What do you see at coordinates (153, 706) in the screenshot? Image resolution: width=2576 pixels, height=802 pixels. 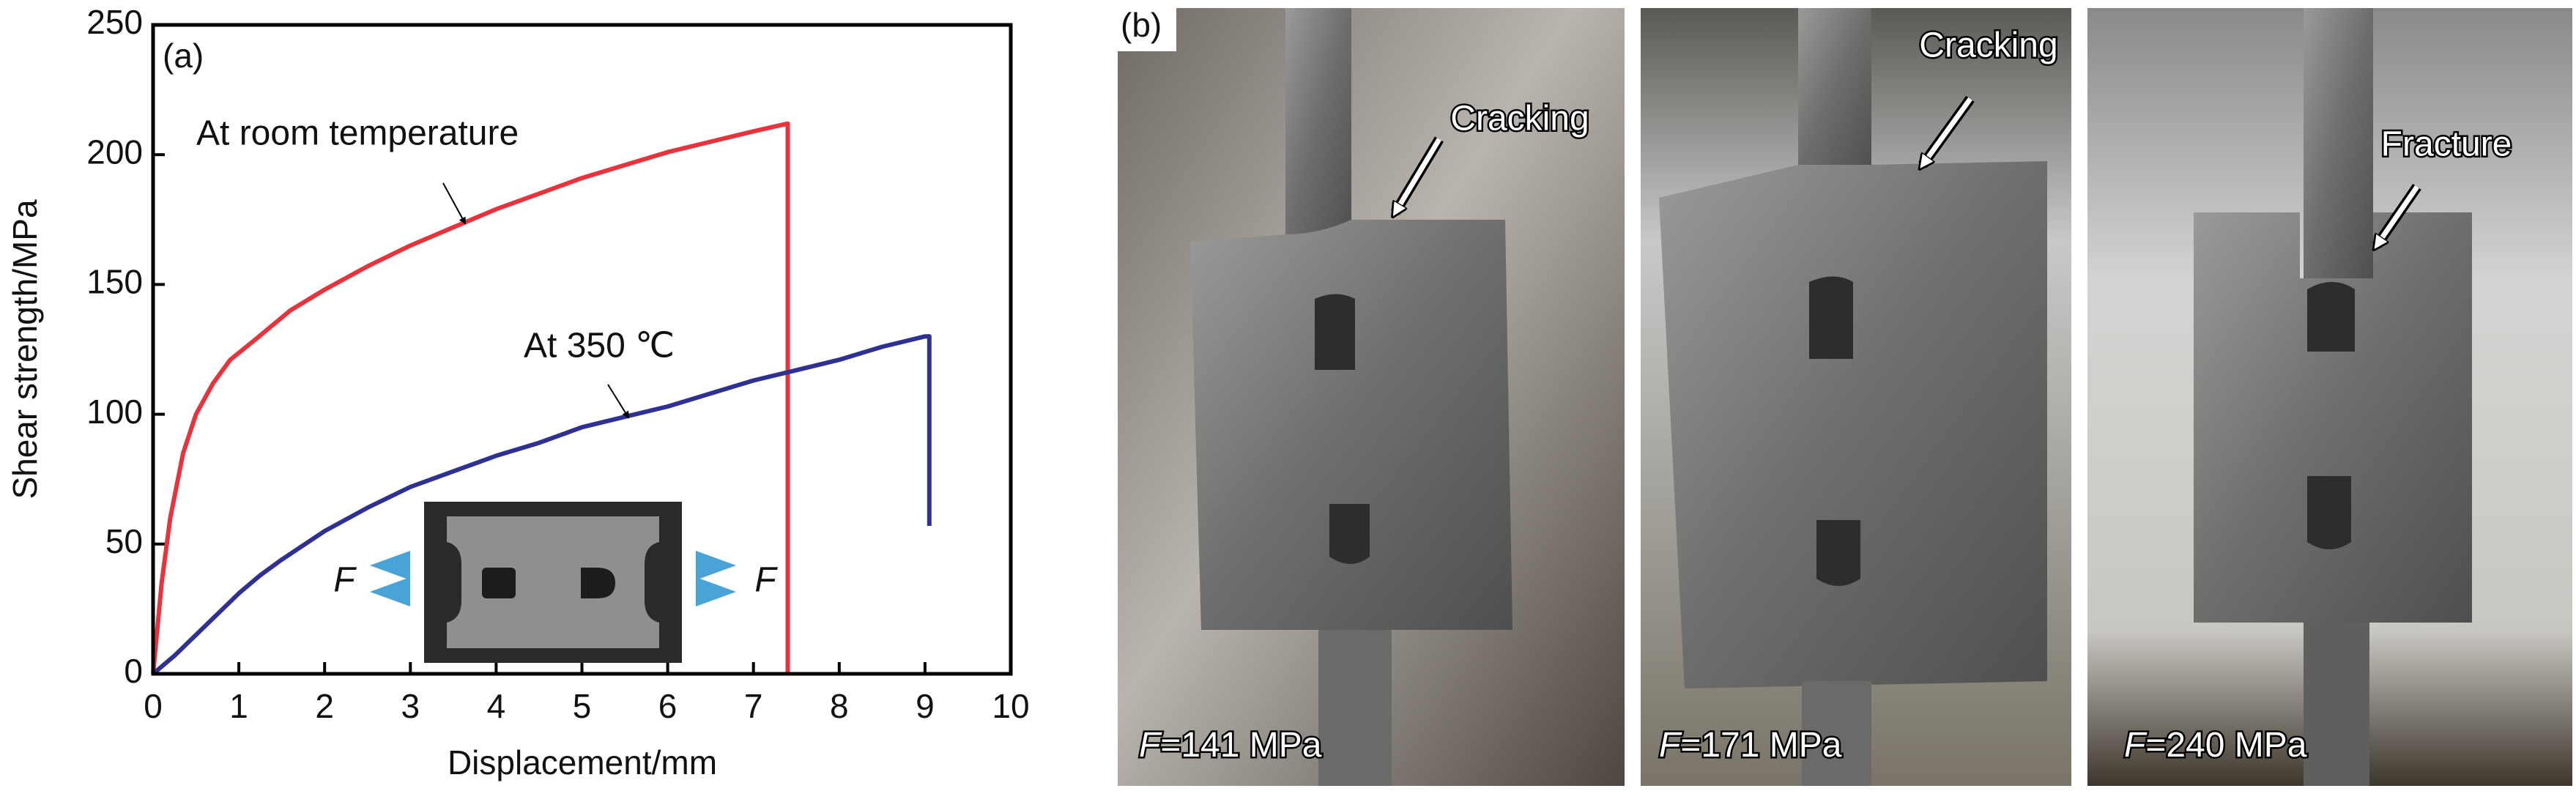 I see `x-tick-label: 0` at bounding box center [153, 706].